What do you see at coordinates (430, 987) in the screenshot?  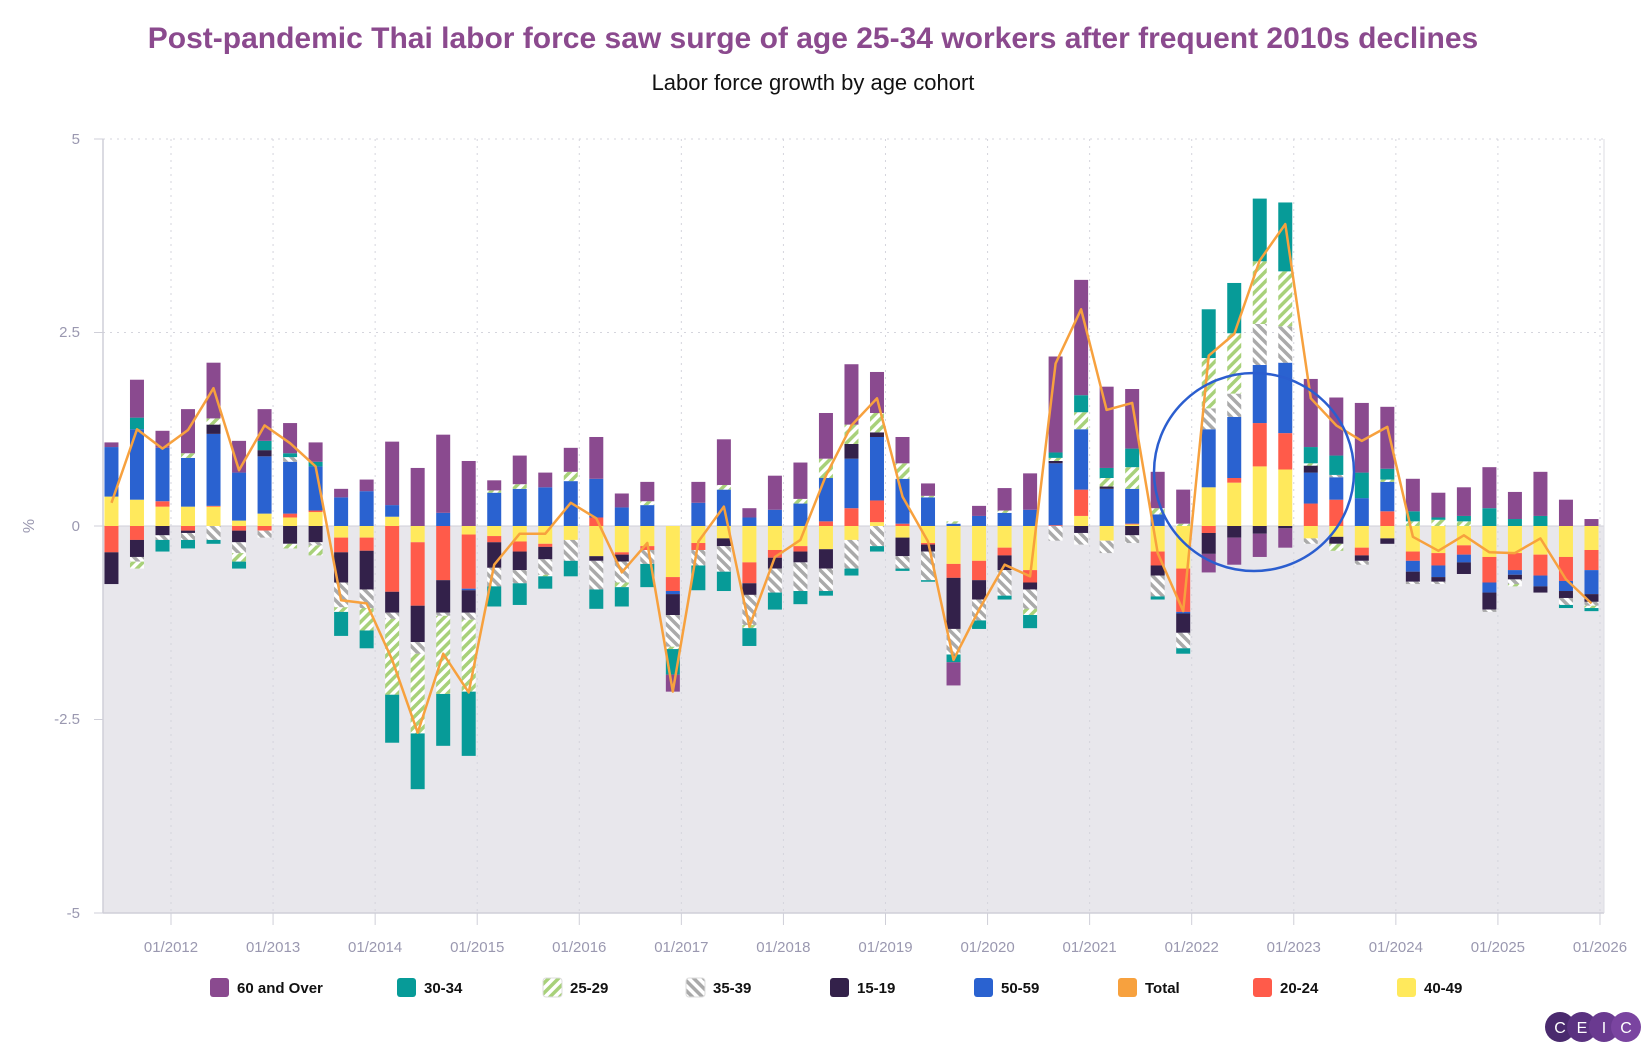 I see `legend-item-30-34: 30-34` at bounding box center [430, 987].